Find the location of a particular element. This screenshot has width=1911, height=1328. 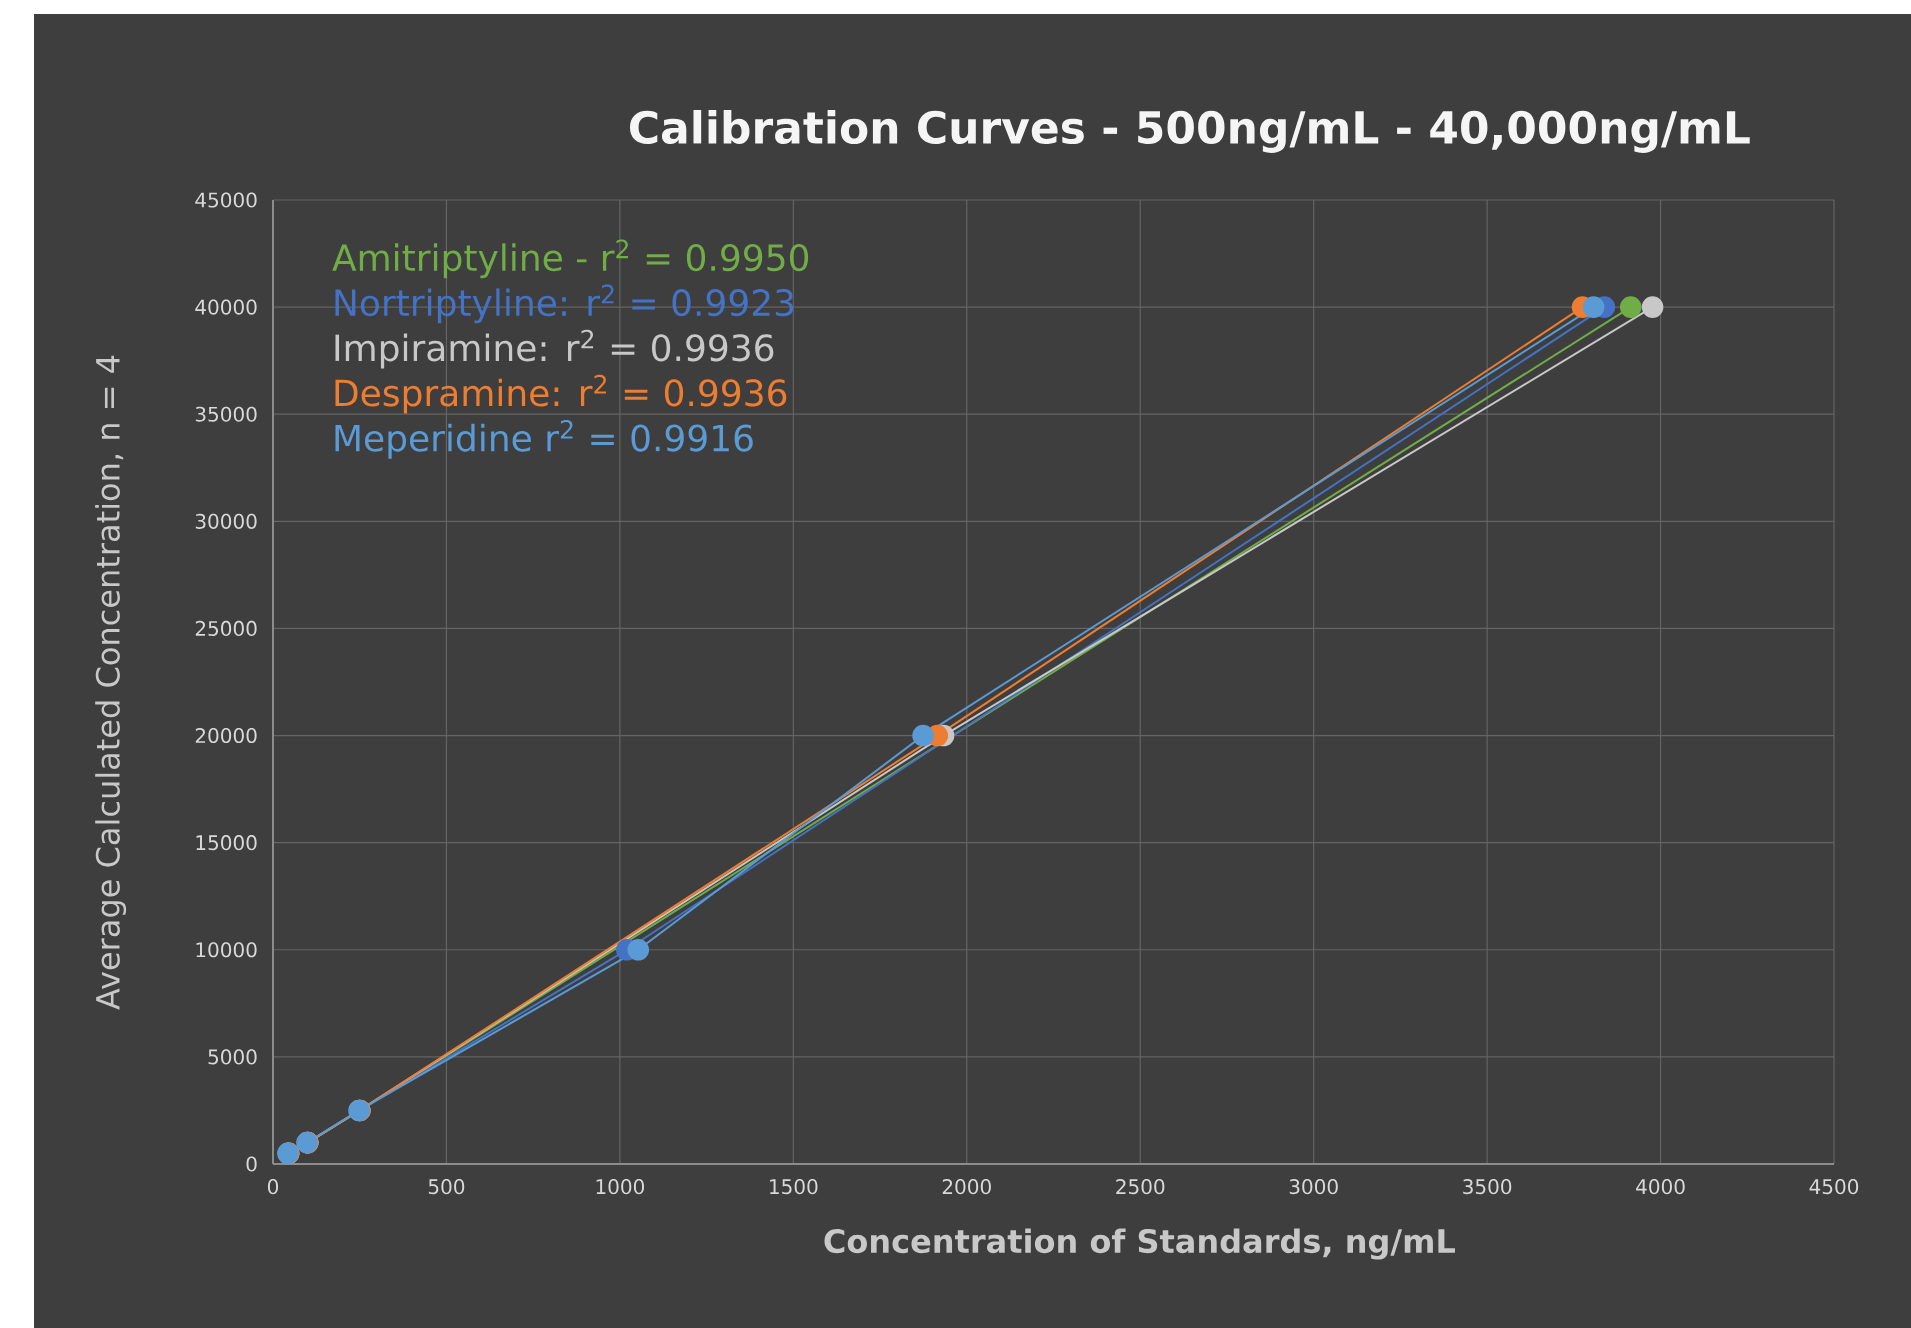

text: Nortriptyline: r$^{2}$ = 0.9923 is located at coordinates (564, 304).